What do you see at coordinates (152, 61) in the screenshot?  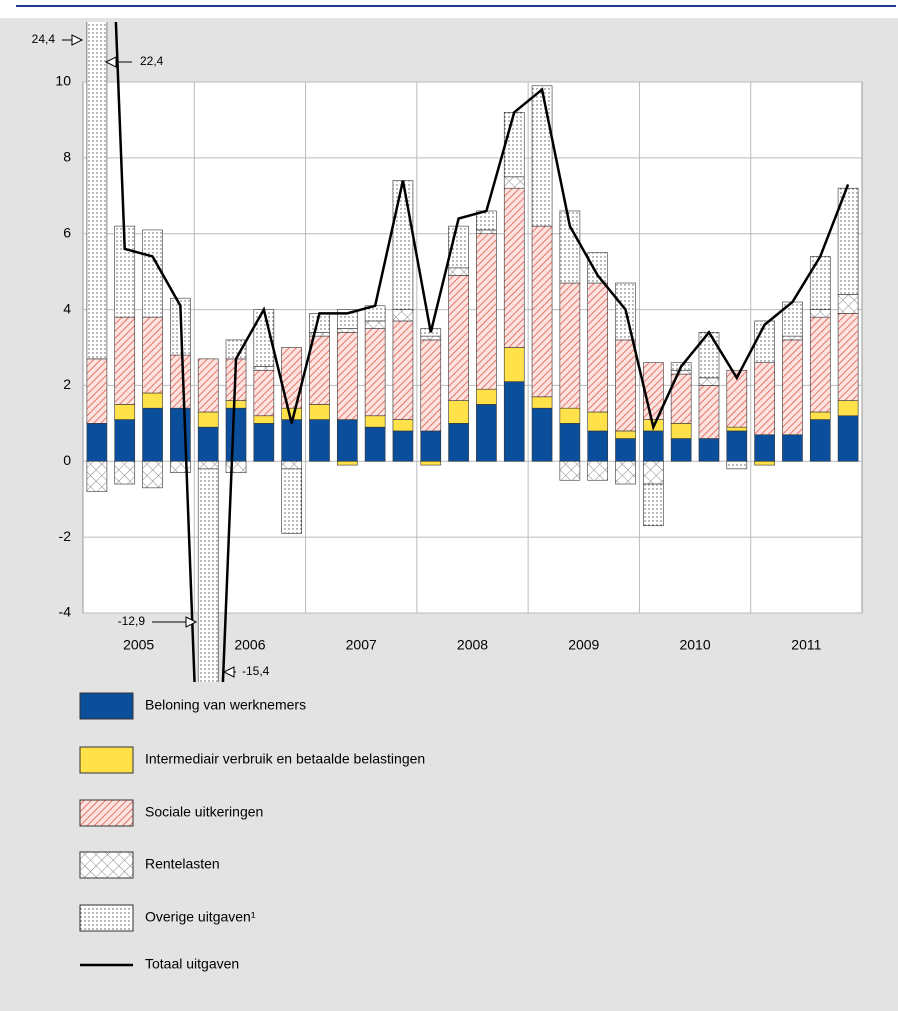 I see `annotation: 22,4` at bounding box center [152, 61].